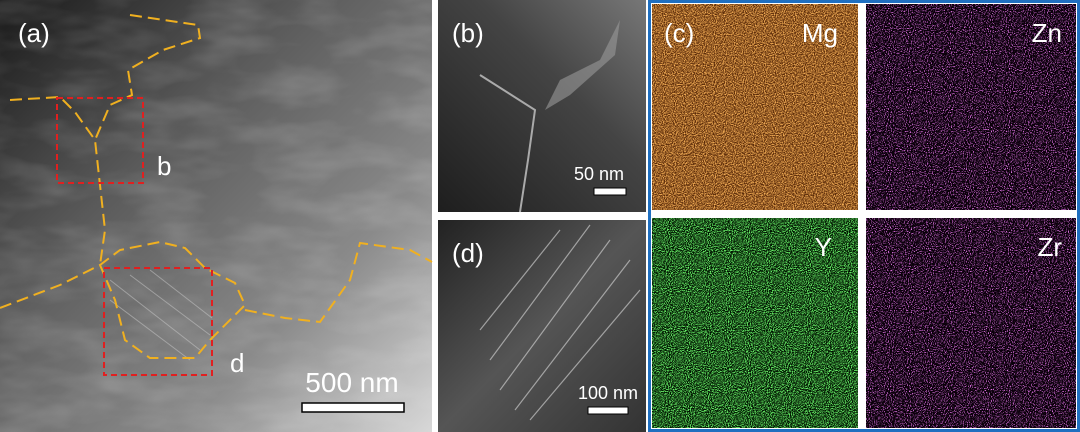 The width and height of the screenshot is (1080, 432). What do you see at coordinates (599, 174) in the screenshot?
I see `scale-bar-label: 50 nm` at bounding box center [599, 174].